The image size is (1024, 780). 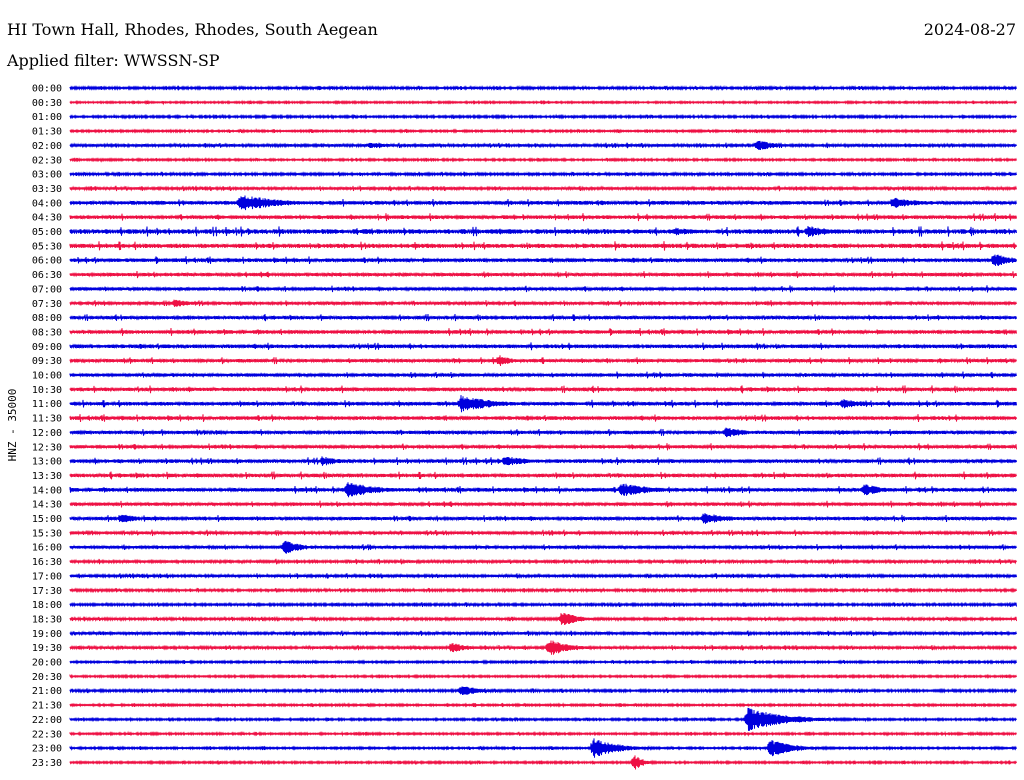 I want to click on row-time-label: 09:30, so click(x=47, y=361).